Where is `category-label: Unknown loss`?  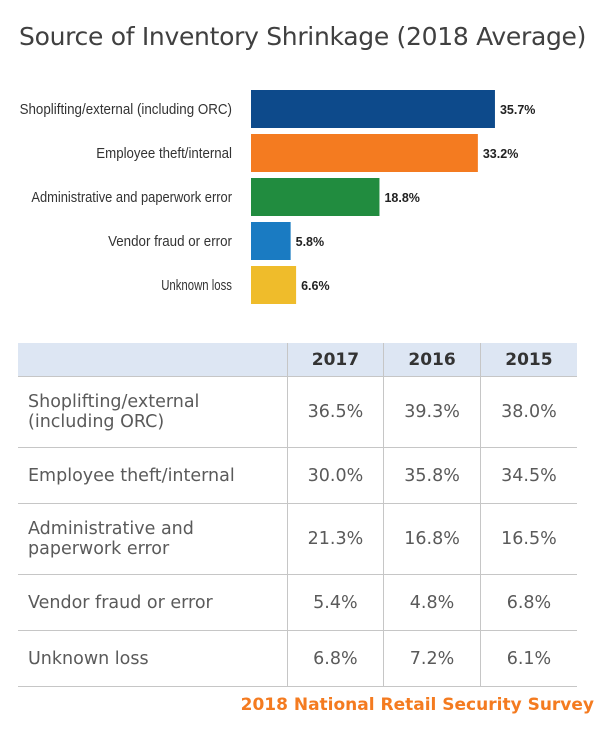
category-label: Unknown loss is located at coordinates (196, 286).